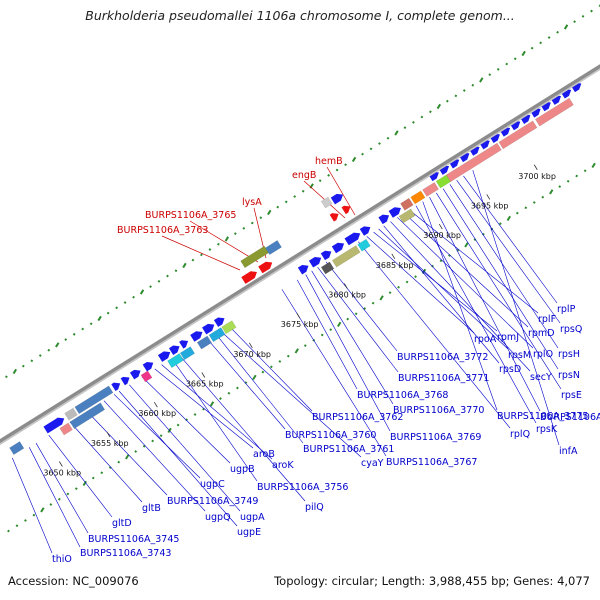 The image size is (600, 600). I want to click on top-gene-label: BURPS1106A_3763, so click(162, 230).